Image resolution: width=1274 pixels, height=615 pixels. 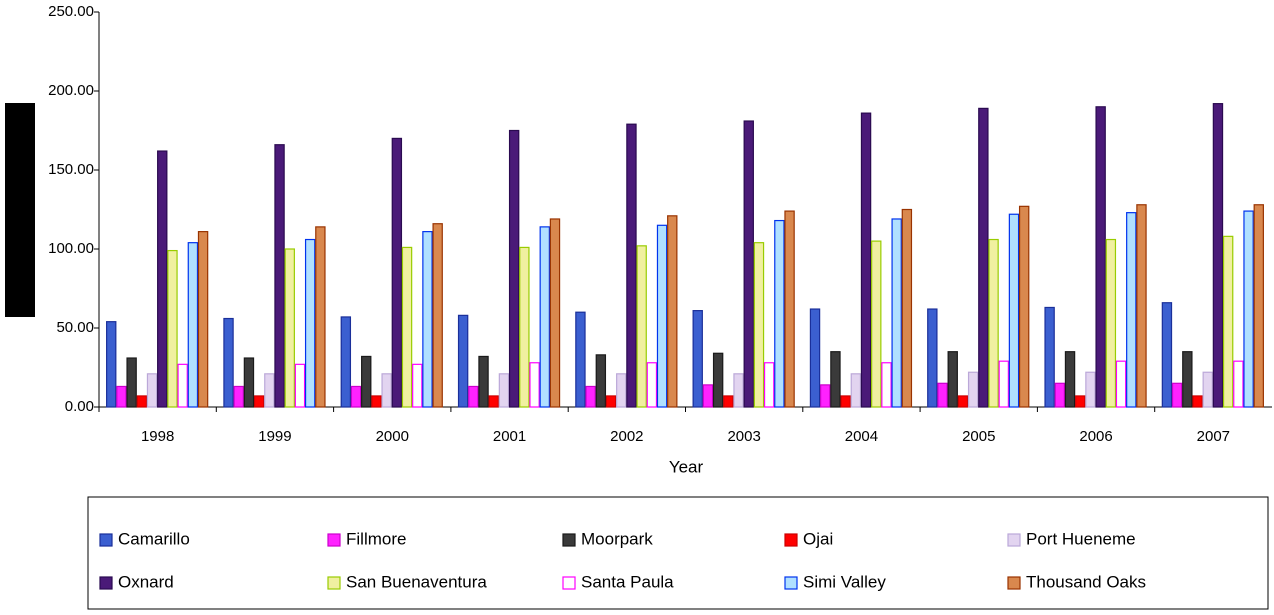 What do you see at coordinates (1081, 538) in the screenshot?
I see `legend-label: Port Hueneme` at bounding box center [1081, 538].